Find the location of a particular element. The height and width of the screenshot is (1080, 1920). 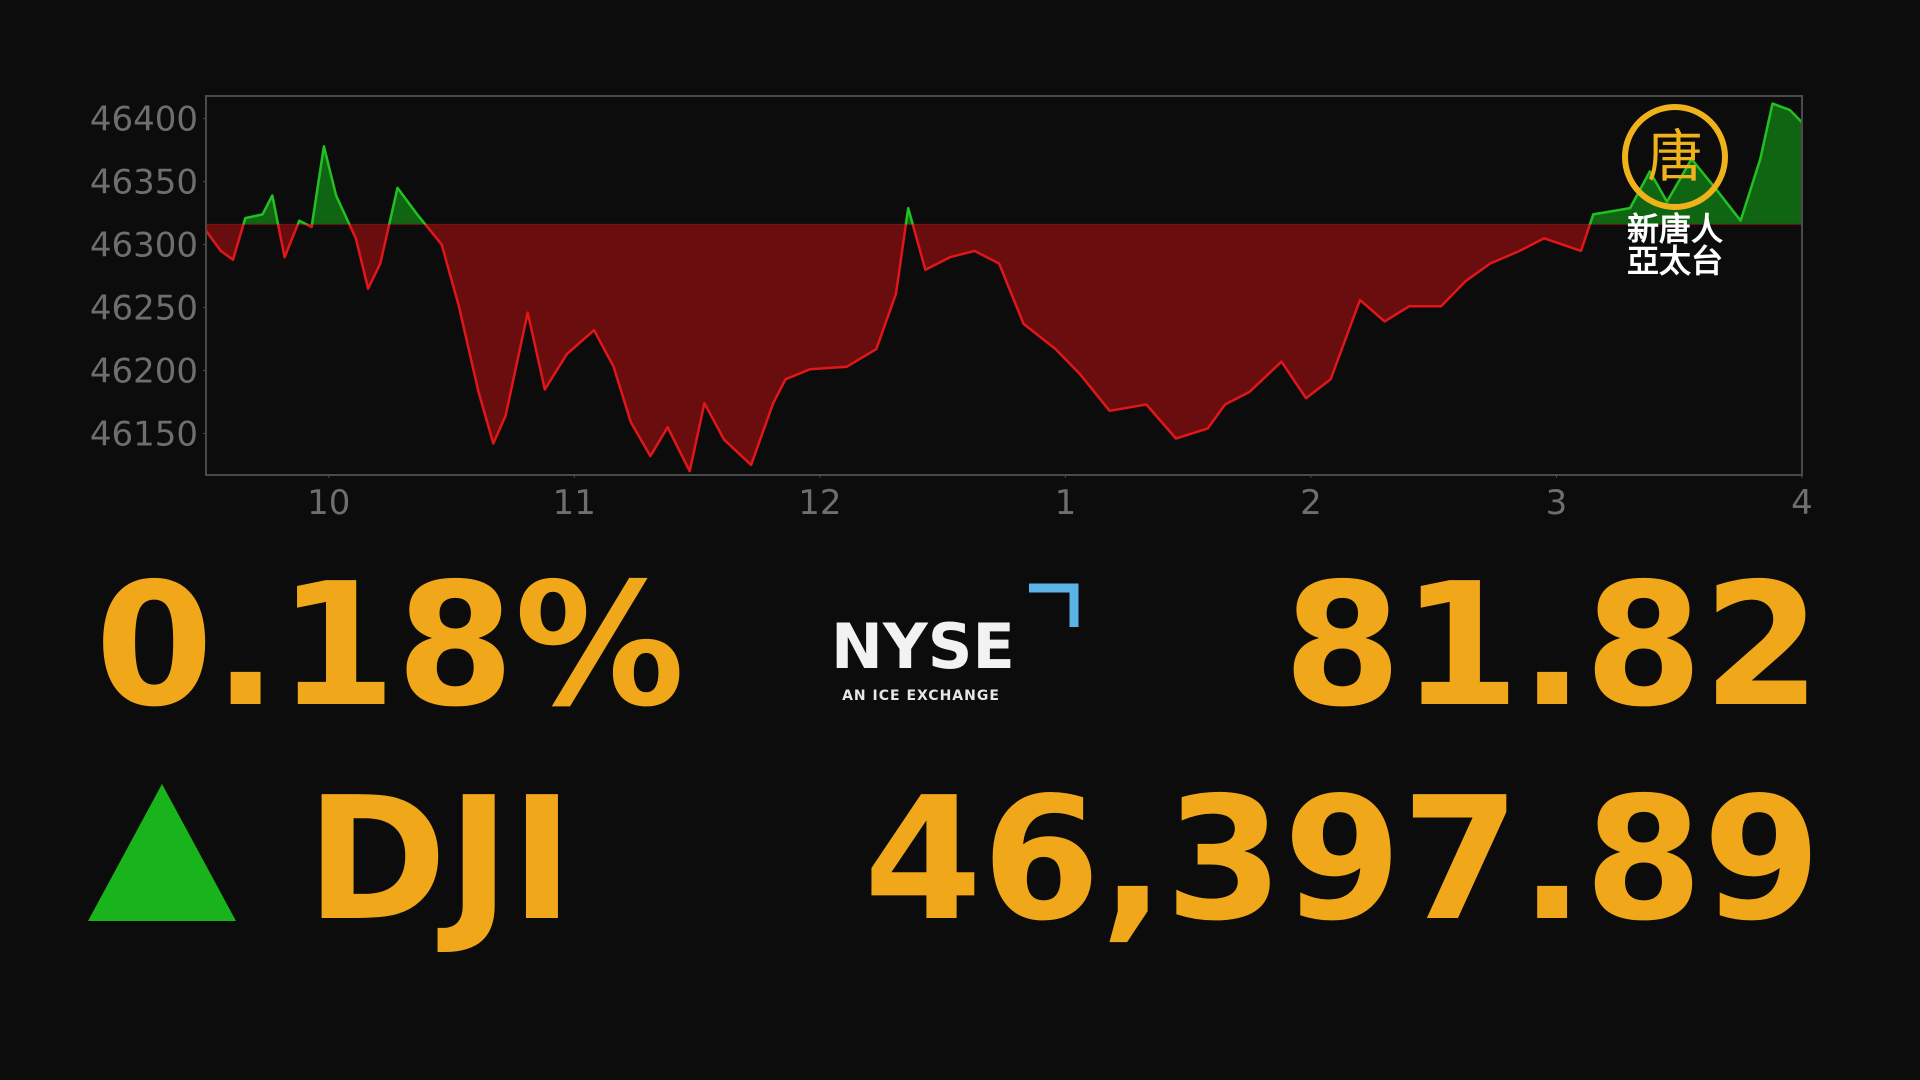

y-tick-label: 46400 is located at coordinates (144, 120).